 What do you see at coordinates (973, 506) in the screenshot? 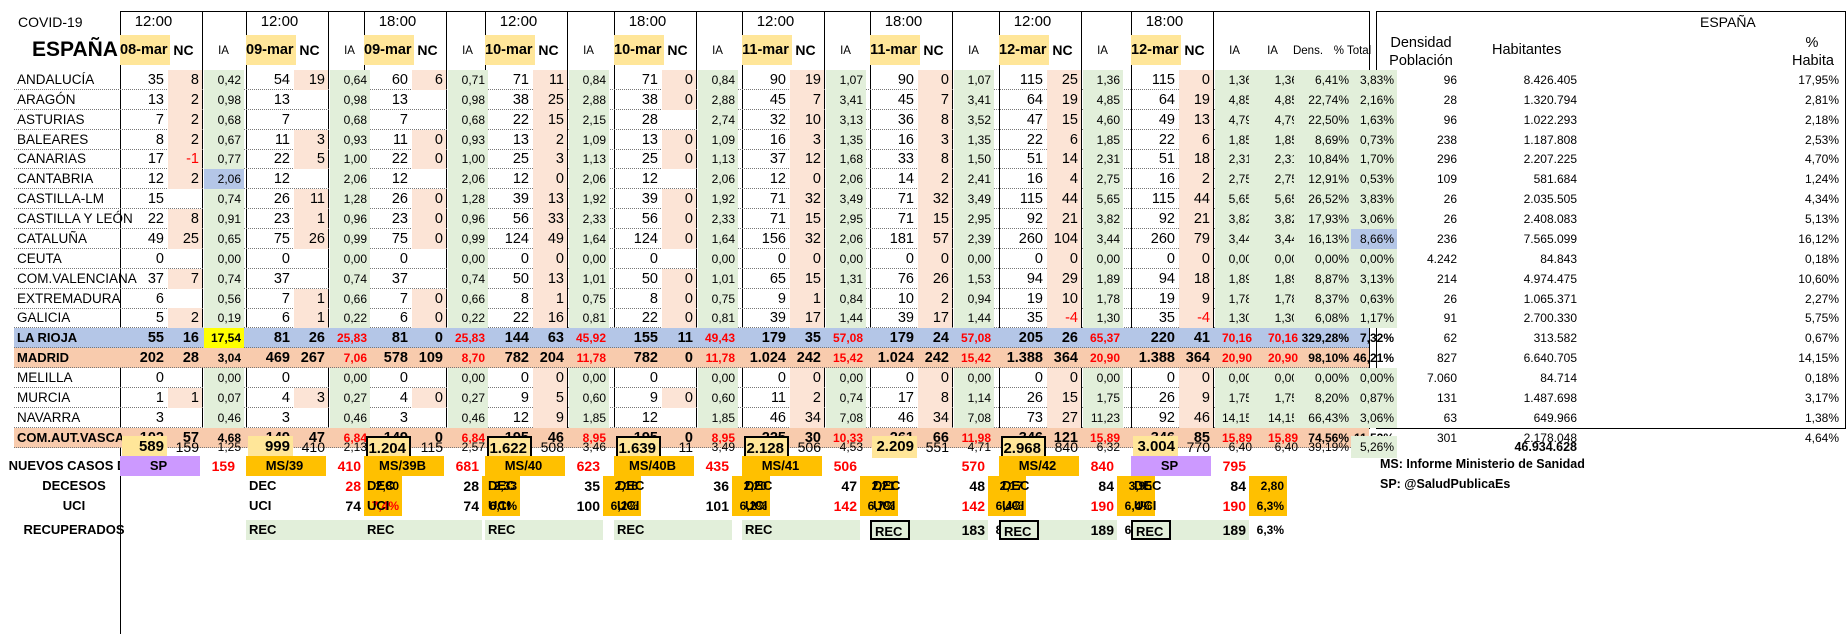
I see `icu-value: 142` at bounding box center [973, 506].